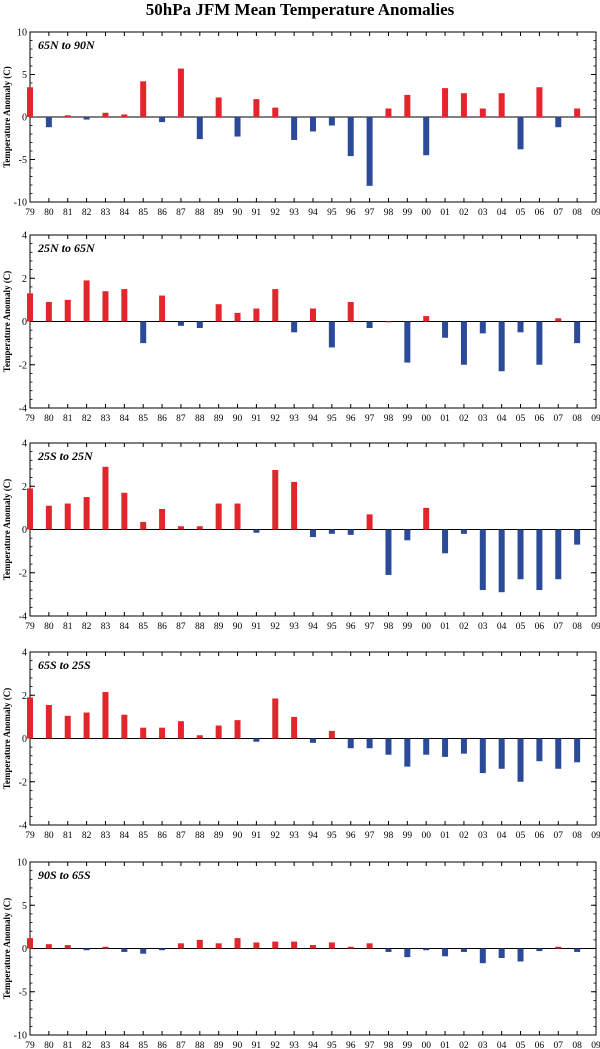  What do you see at coordinates (408, 836) in the screenshot?
I see `x-tick-label: 99` at bounding box center [408, 836].